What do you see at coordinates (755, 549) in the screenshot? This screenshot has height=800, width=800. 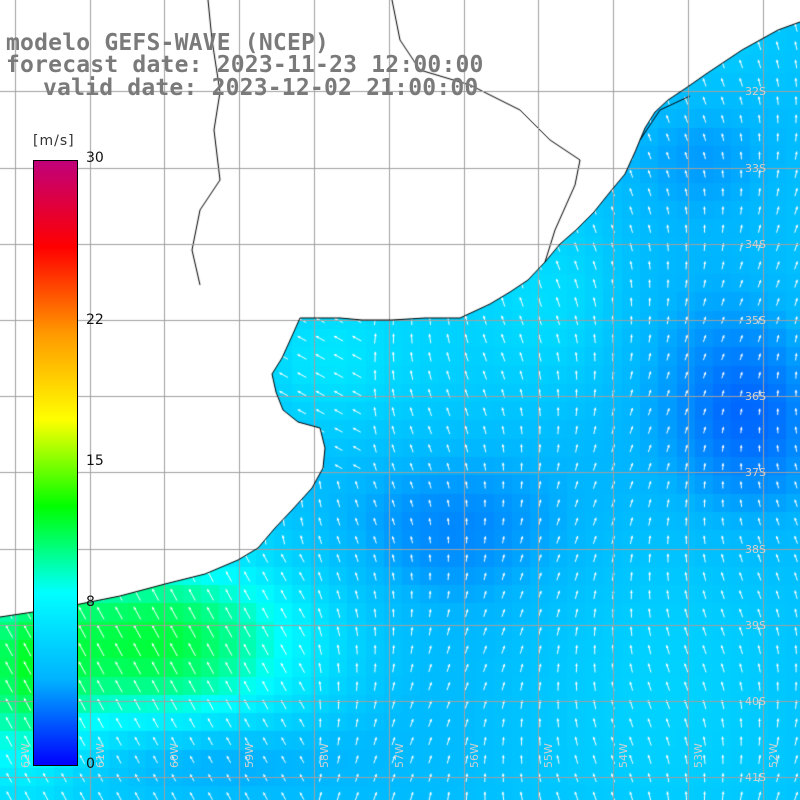 I see `latitude-label: 38S` at bounding box center [755, 549].